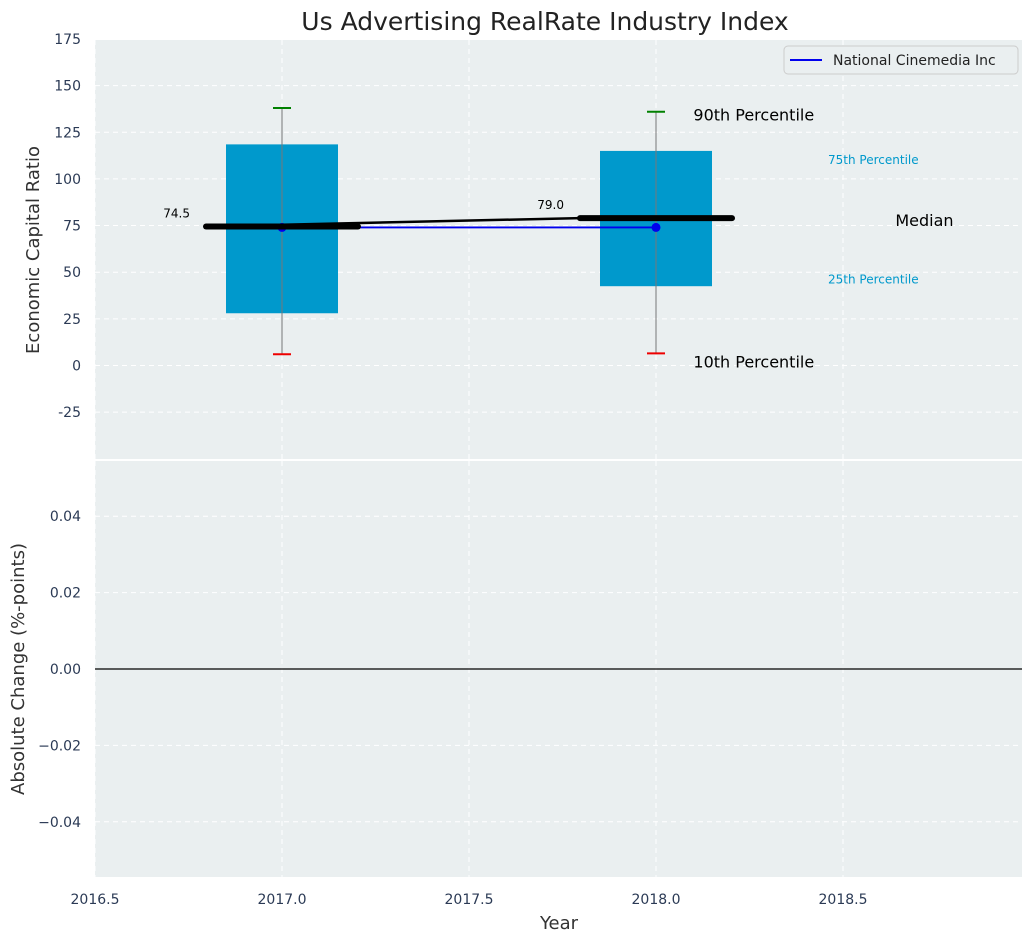 The width and height of the screenshot is (1034, 942). What do you see at coordinates (753, 115) in the screenshot?
I see `annotation-90th-percentile: 90th Percentile` at bounding box center [753, 115].